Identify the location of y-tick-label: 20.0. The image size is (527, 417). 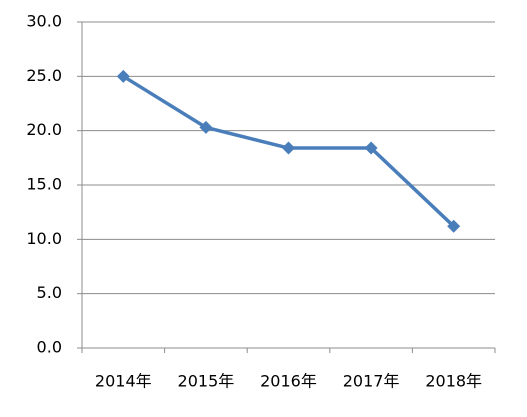
(44, 129).